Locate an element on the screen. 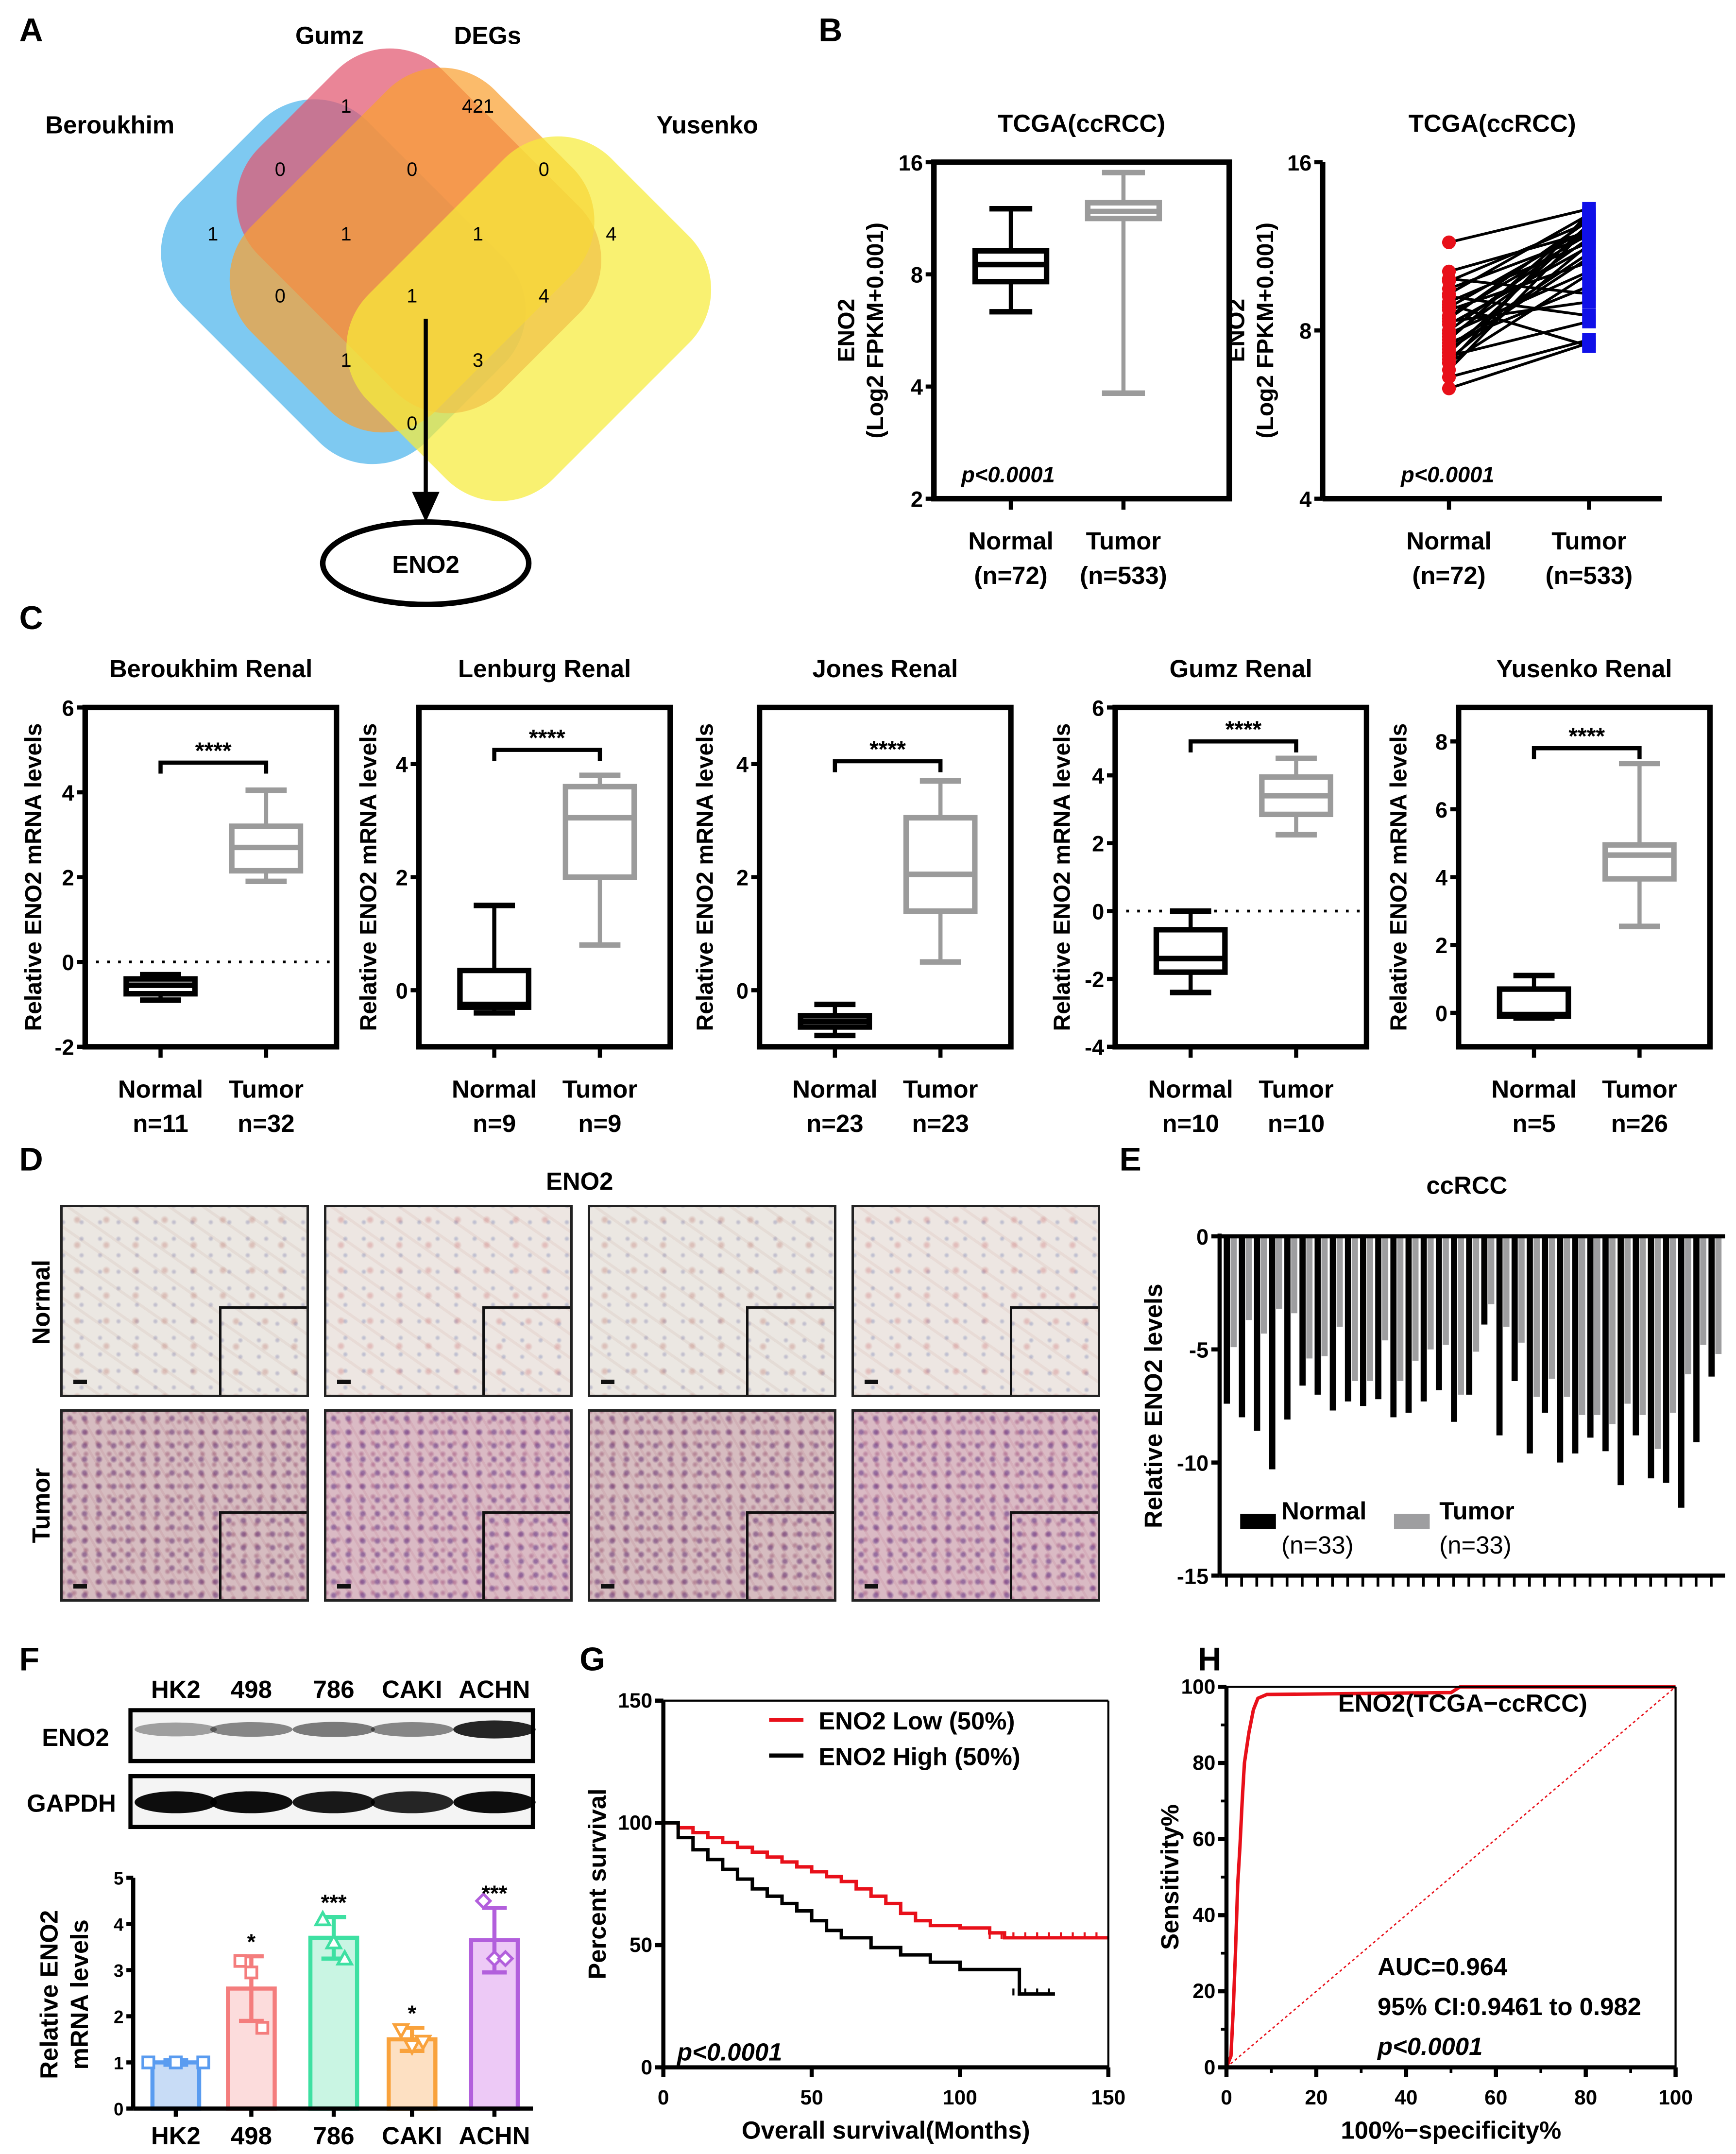 This screenshot has height=2154, width=1736. panel-label: B is located at coordinates (830, 30).